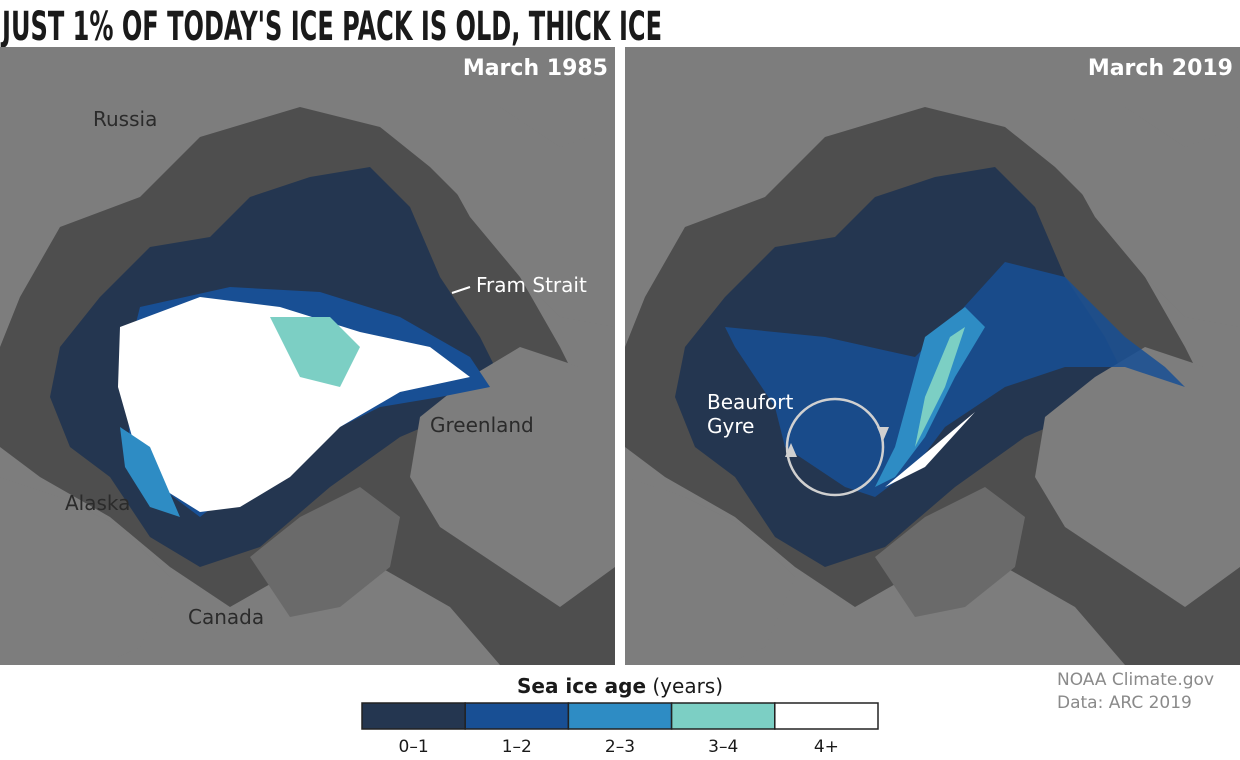  I want to click on place-label: Russia, so click(125, 119).